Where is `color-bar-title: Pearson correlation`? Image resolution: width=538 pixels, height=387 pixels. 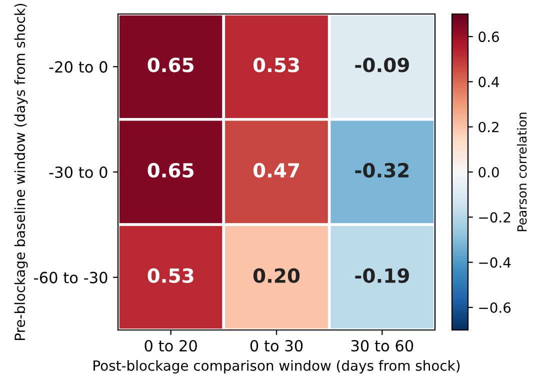 color-bar-title: Pearson correlation is located at coordinates (522, 172).